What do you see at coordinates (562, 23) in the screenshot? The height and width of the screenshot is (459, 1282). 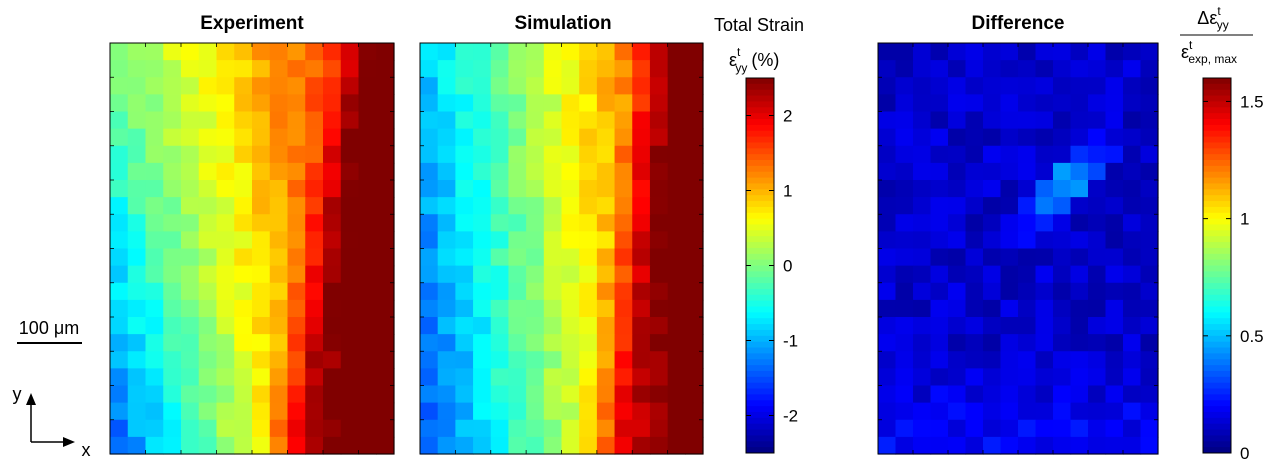 I see `title-simulation: Simulation` at bounding box center [562, 23].